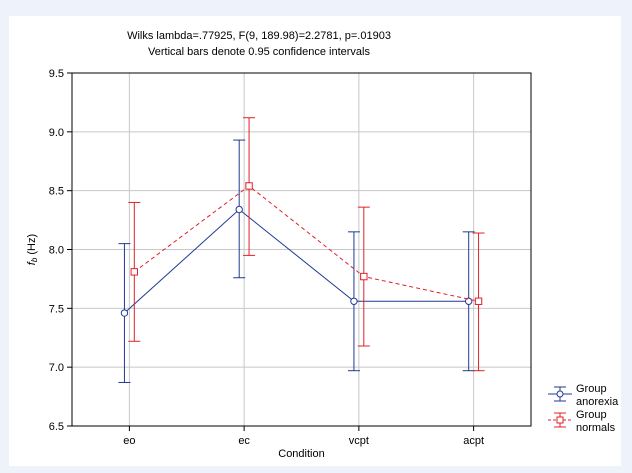 The image size is (632, 473). What do you see at coordinates (56, 251) in the screenshot?
I see `y-tick-label: 8.0` at bounding box center [56, 251].